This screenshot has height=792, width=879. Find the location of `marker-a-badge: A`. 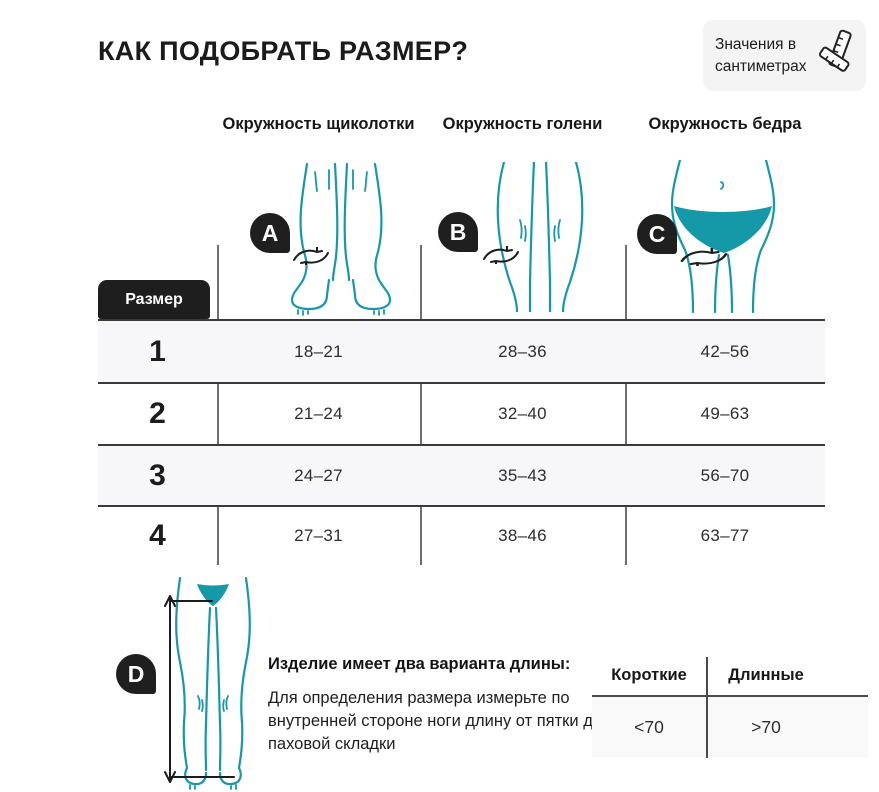

marker-a-badge: A is located at coordinates (270, 233).